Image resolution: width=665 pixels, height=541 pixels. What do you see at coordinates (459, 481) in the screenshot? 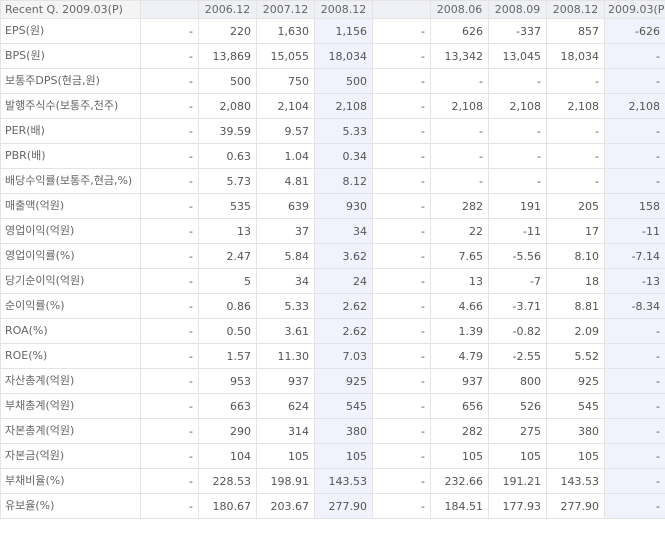
I see `table-cell: 232.66` at bounding box center [459, 481].